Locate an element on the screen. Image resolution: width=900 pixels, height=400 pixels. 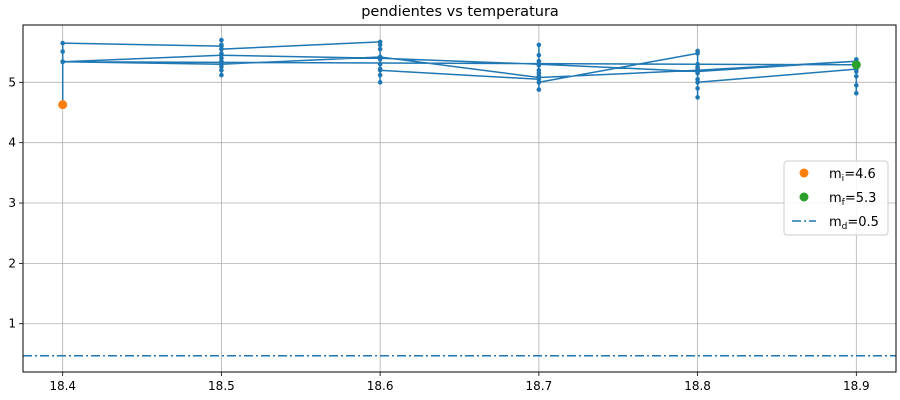
y-tick-label: 4 is located at coordinates (12, 143).